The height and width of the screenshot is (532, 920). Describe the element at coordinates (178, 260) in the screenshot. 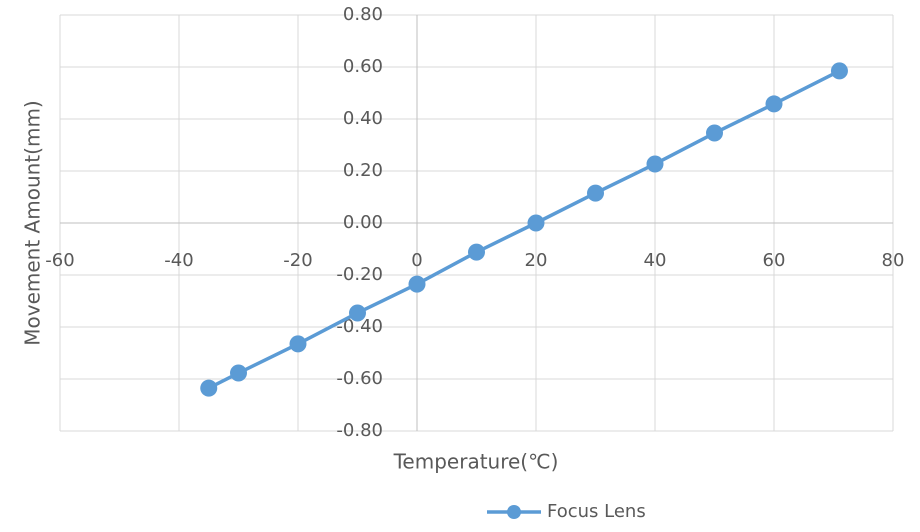

I see `x-tick-label: -40` at that location.